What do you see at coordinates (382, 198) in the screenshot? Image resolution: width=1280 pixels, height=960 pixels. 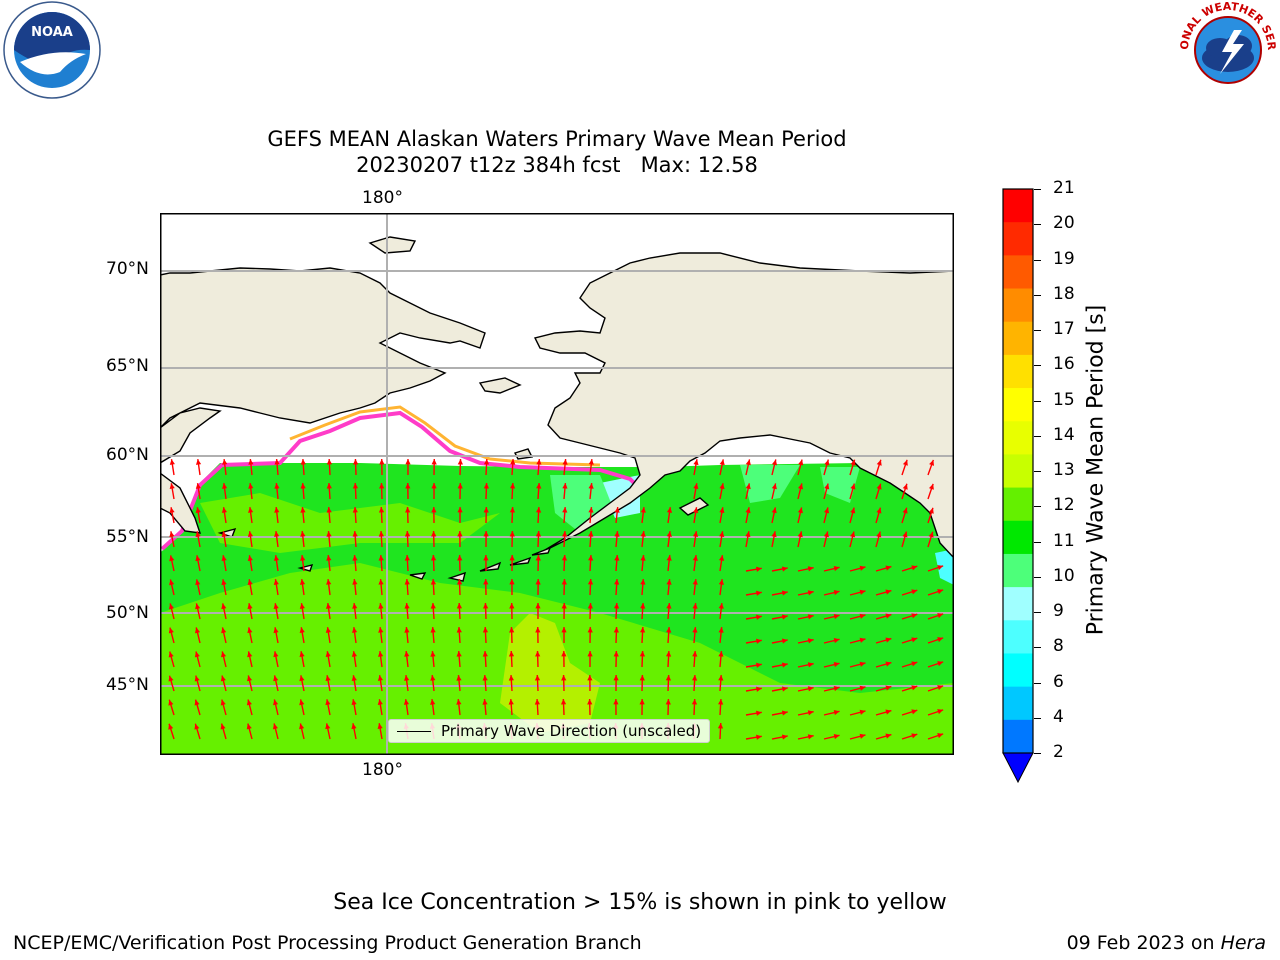 I see `top-lon-label: 180°` at bounding box center [382, 198].